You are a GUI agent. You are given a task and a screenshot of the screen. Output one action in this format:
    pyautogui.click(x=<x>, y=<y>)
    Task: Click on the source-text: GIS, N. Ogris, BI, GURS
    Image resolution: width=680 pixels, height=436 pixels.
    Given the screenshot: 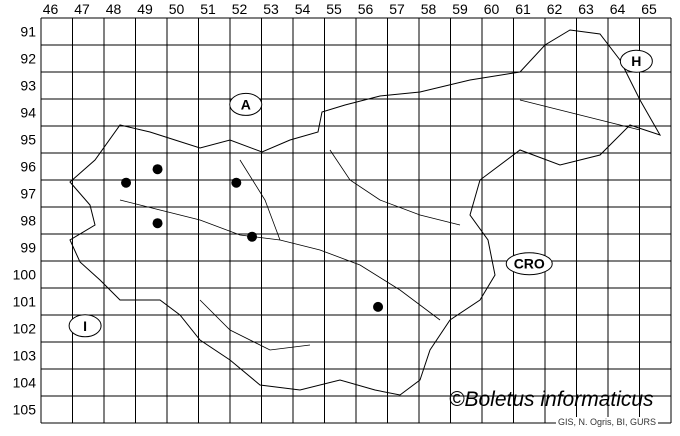 What is the action you would take?
    pyautogui.click(x=607, y=422)
    